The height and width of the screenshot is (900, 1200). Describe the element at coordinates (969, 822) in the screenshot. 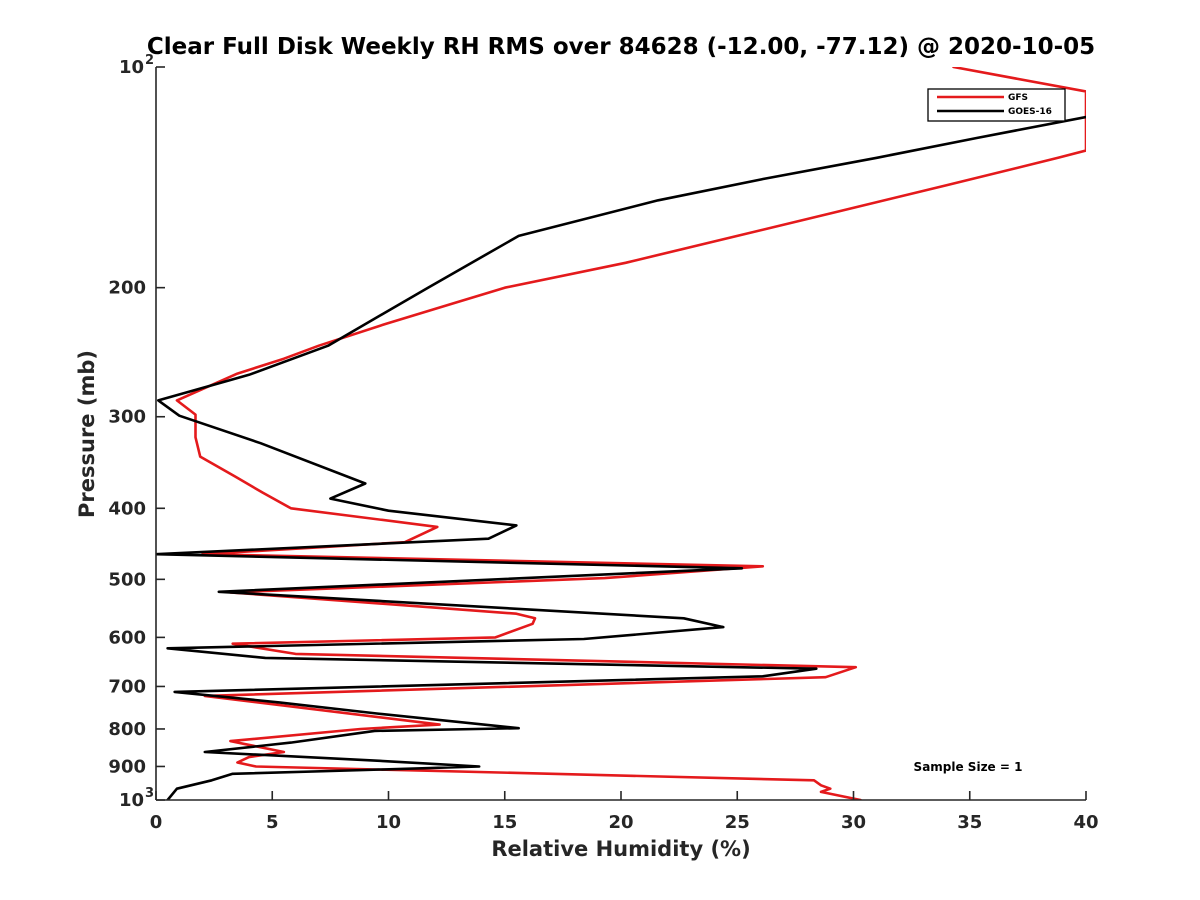

I see `x-tick-label: 35` at that location.